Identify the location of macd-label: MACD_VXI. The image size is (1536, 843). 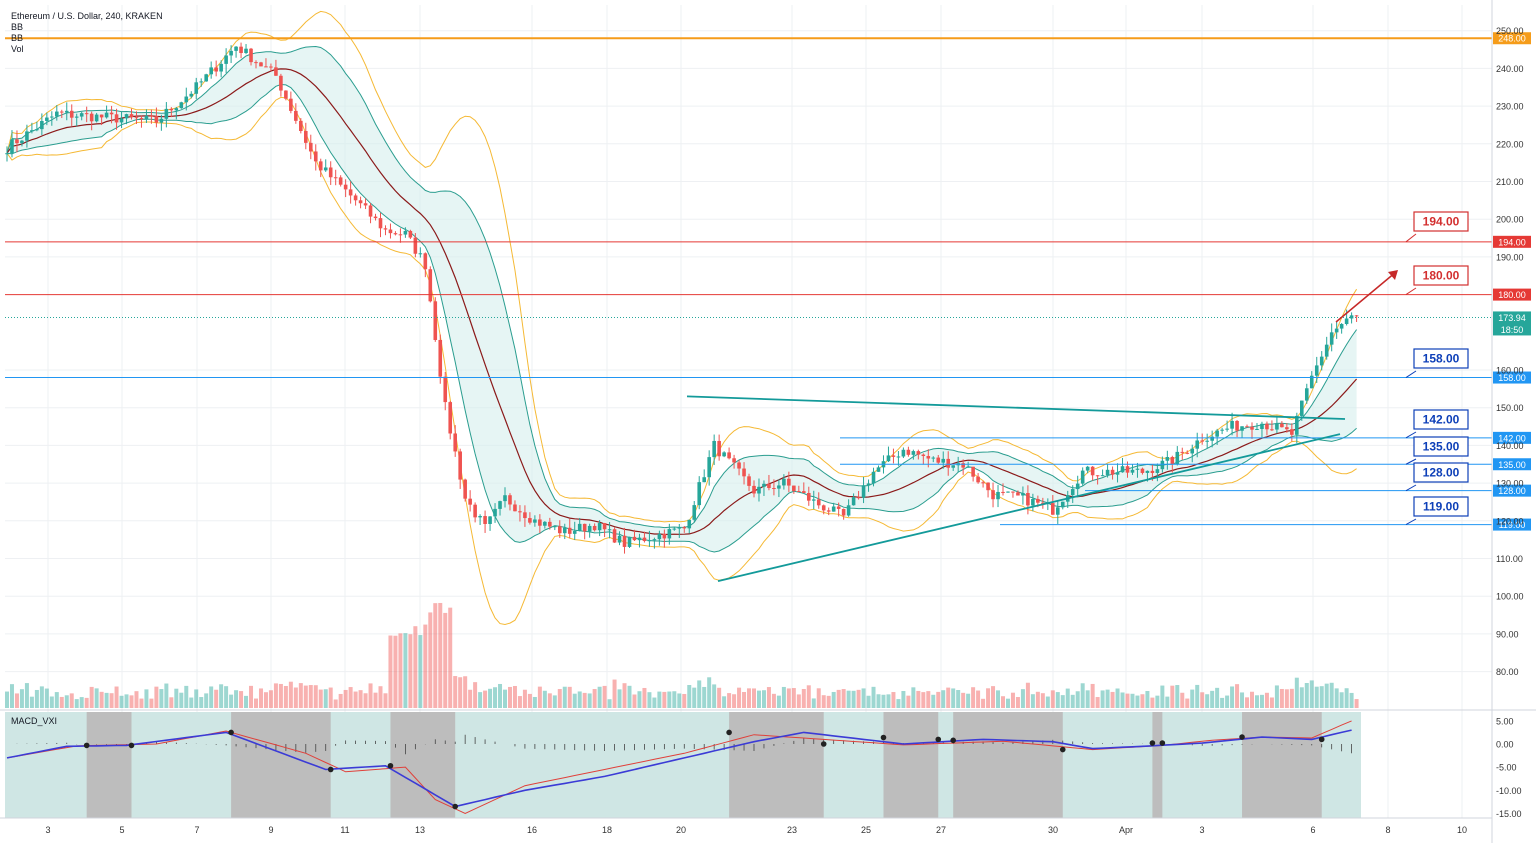
(34, 721).